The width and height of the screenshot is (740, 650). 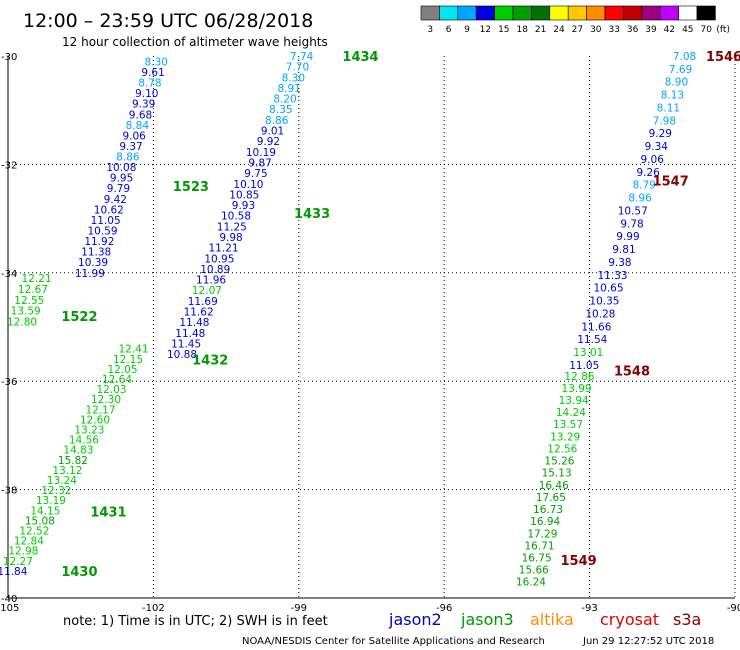 What do you see at coordinates (600, 314) in the screenshot?
I see `swh-value-label: 10.28` at bounding box center [600, 314].